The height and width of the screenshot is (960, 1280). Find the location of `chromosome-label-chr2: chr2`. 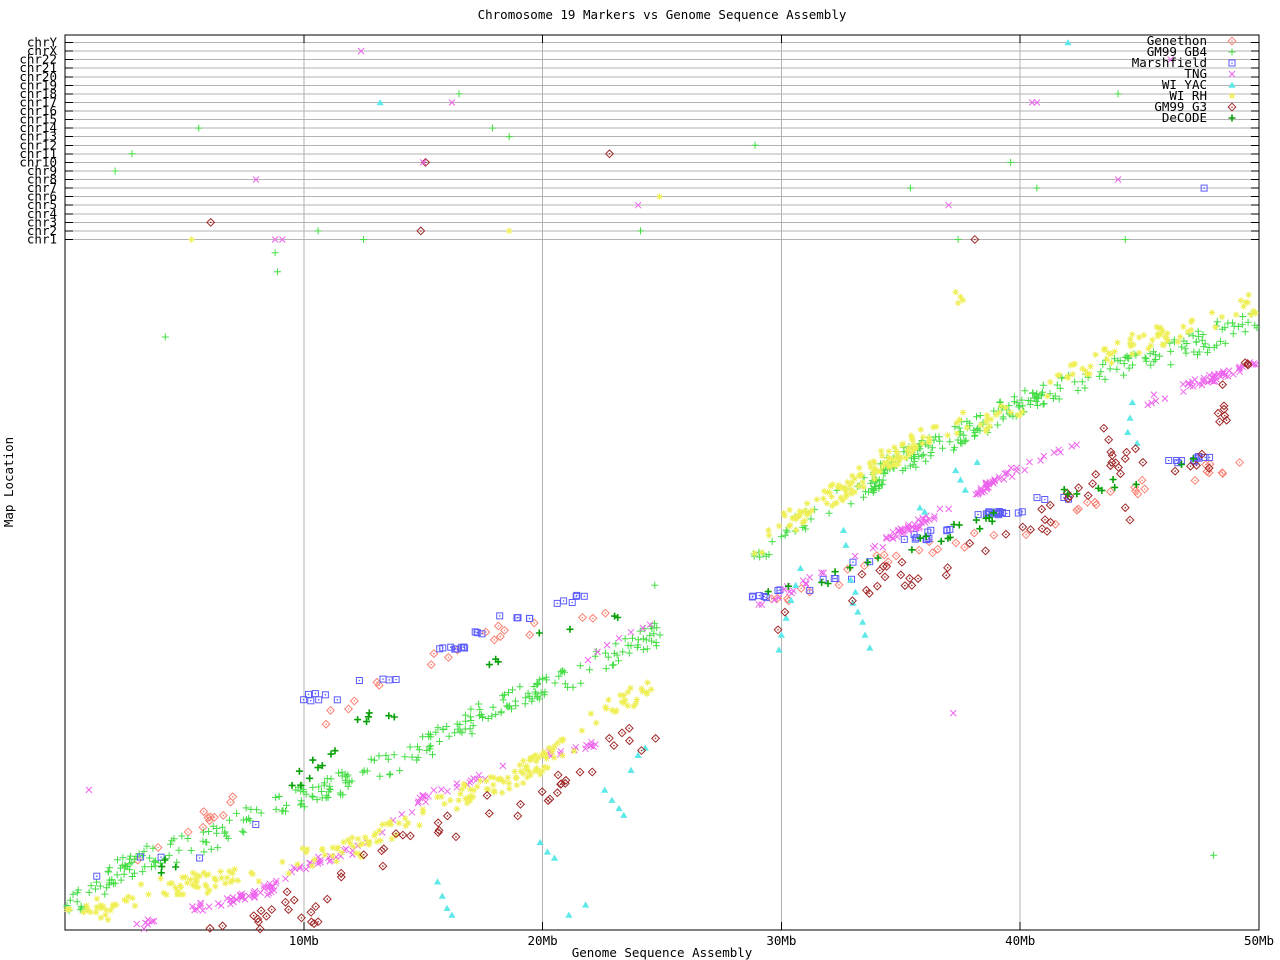

chromosome-label-chr2: chr2 is located at coordinates (42, 230).